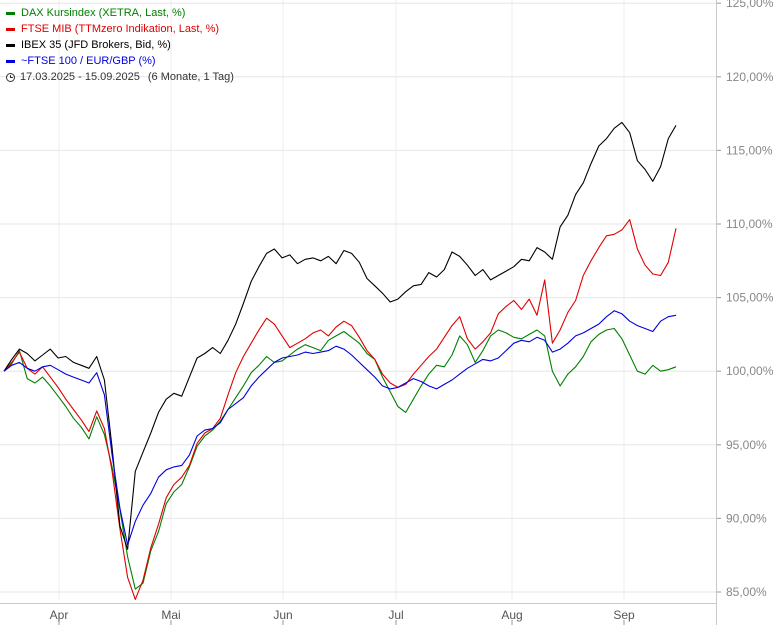  I want to click on y-tick-label: 105,00%, so click(750, 298).